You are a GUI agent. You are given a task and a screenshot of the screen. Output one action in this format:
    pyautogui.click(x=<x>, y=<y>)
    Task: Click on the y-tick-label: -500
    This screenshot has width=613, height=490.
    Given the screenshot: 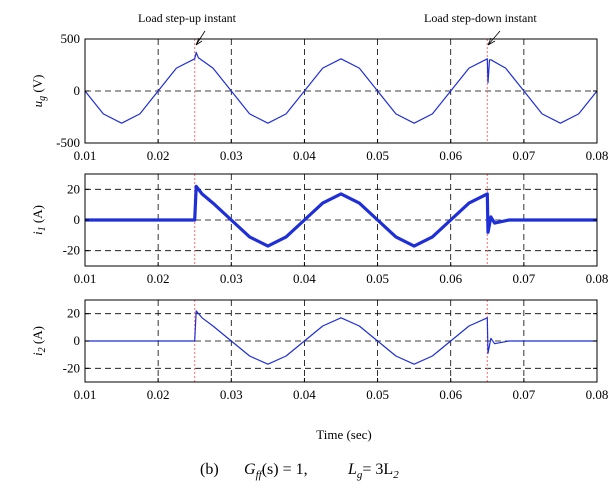 What is the action you would take?
    pyautogui.click(x=68, y=142)
    